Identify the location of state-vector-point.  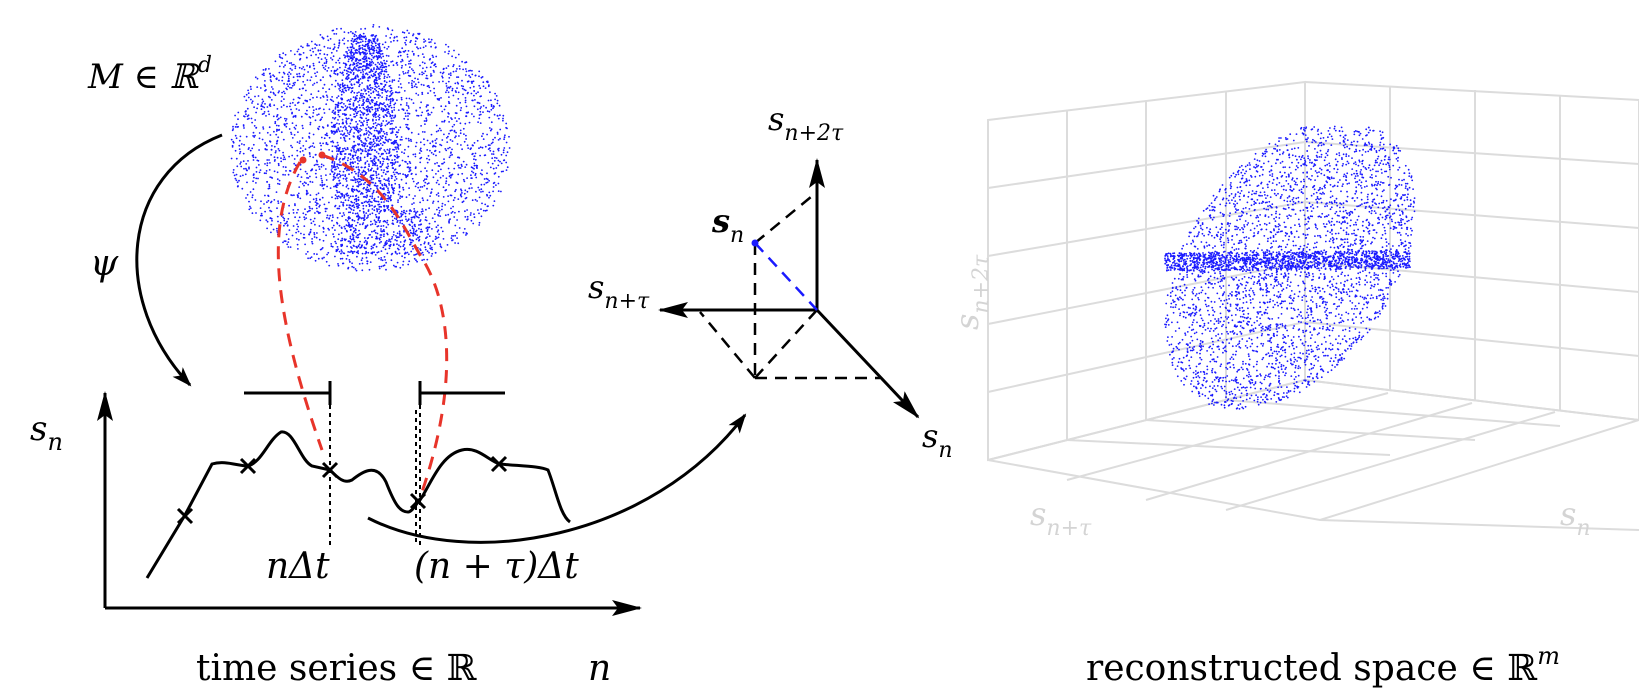
(755, 243).